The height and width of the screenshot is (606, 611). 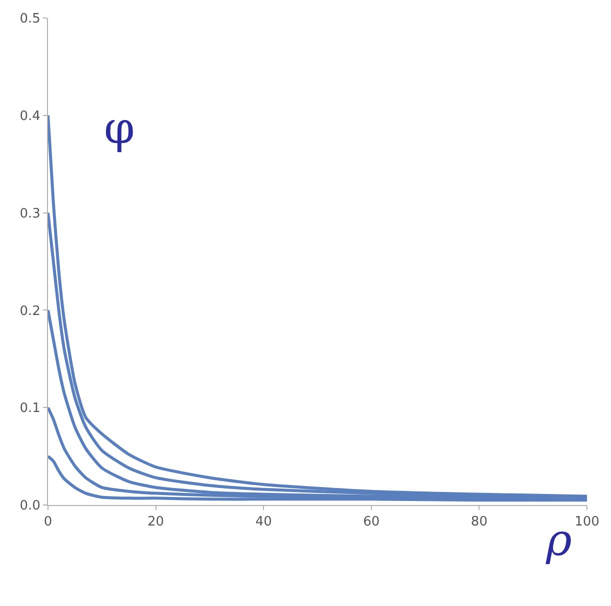 What do you see at coordinates (30, 116) in the screenshot?
I see `y-tick-label: 0.4` at bounding box center [30, 116].